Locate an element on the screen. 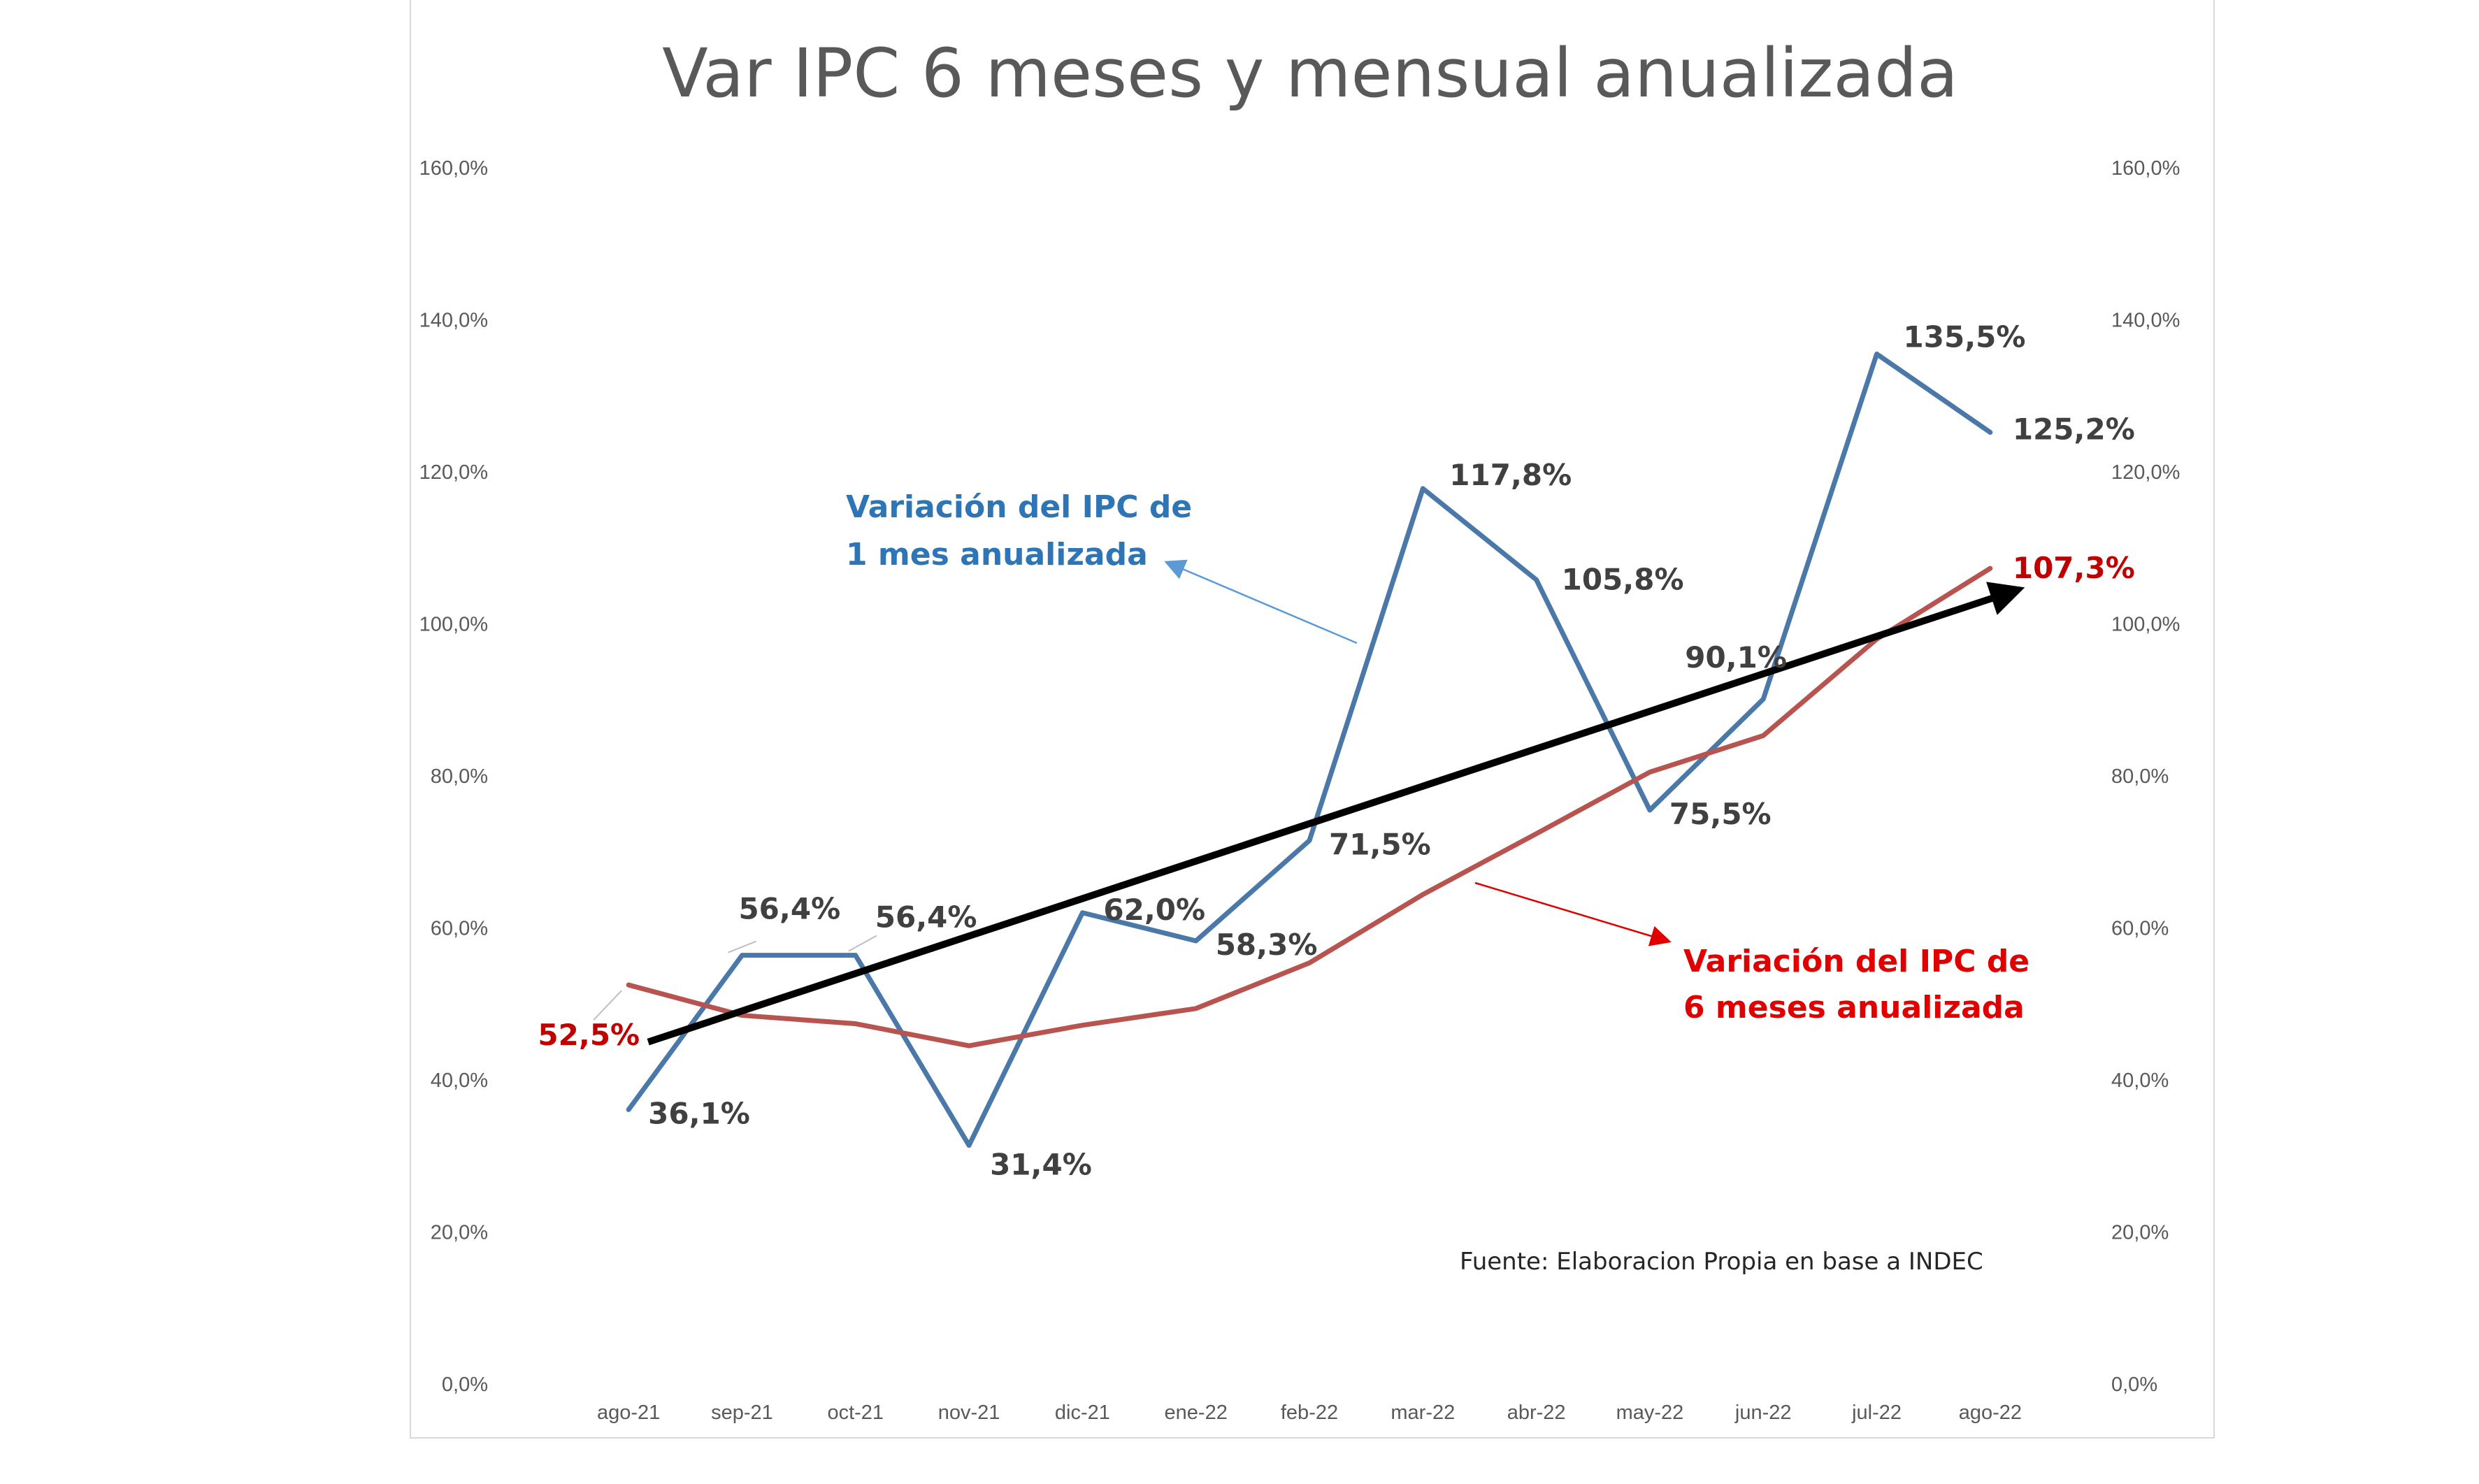 This screenshot has height=1484, width=2479. x-tick-label: ago-22 is located at coordinates (1990, 1413).